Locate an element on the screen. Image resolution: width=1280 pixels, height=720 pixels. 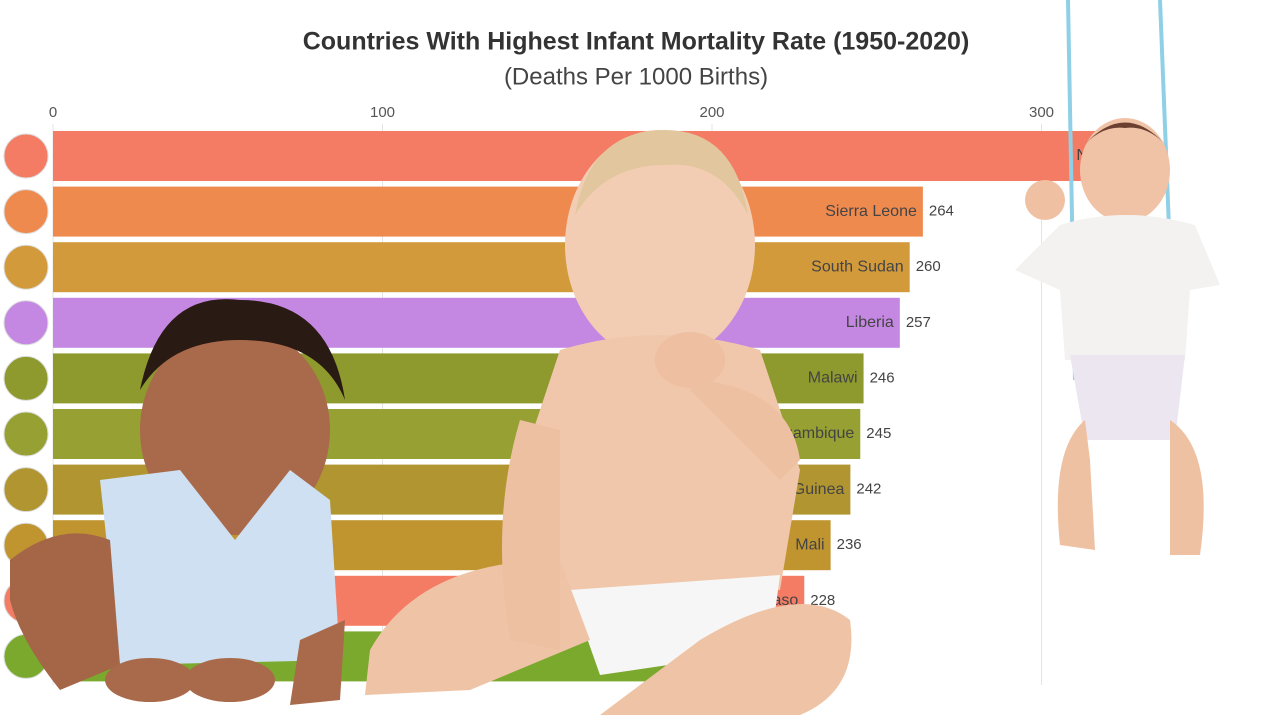
value-label: 246 is located at coordinates (882, 377).